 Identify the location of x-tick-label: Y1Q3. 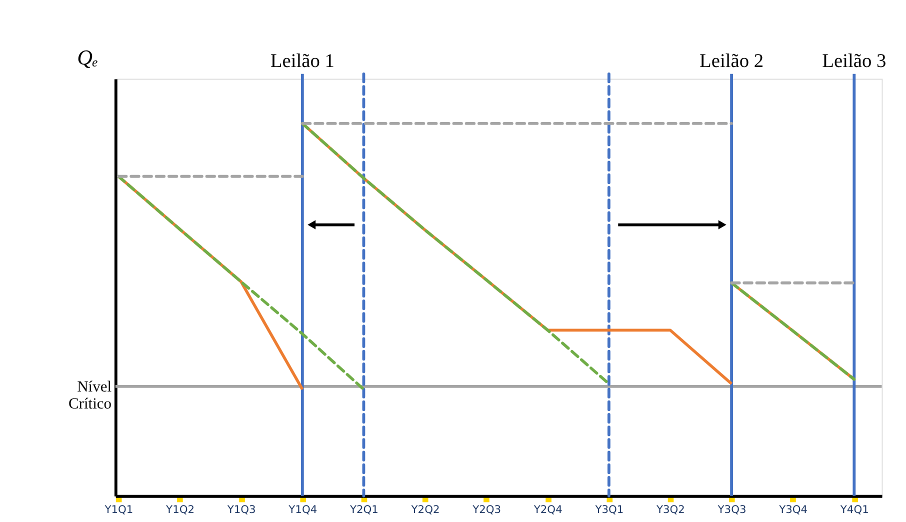
(241, 509).